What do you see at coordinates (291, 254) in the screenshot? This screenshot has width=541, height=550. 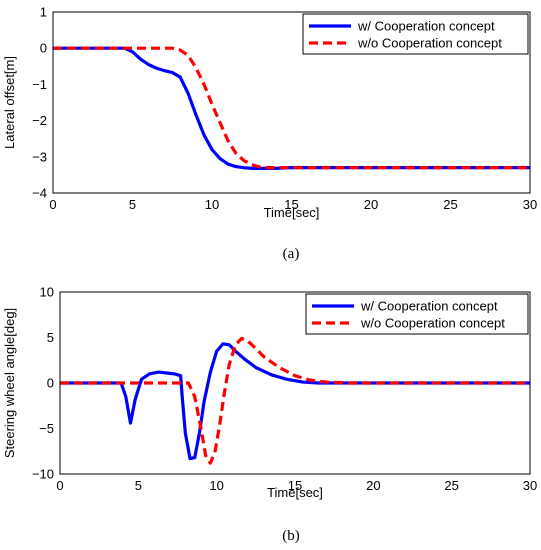 I see `panel-caption: (a)` at bounding box center [291, 254].